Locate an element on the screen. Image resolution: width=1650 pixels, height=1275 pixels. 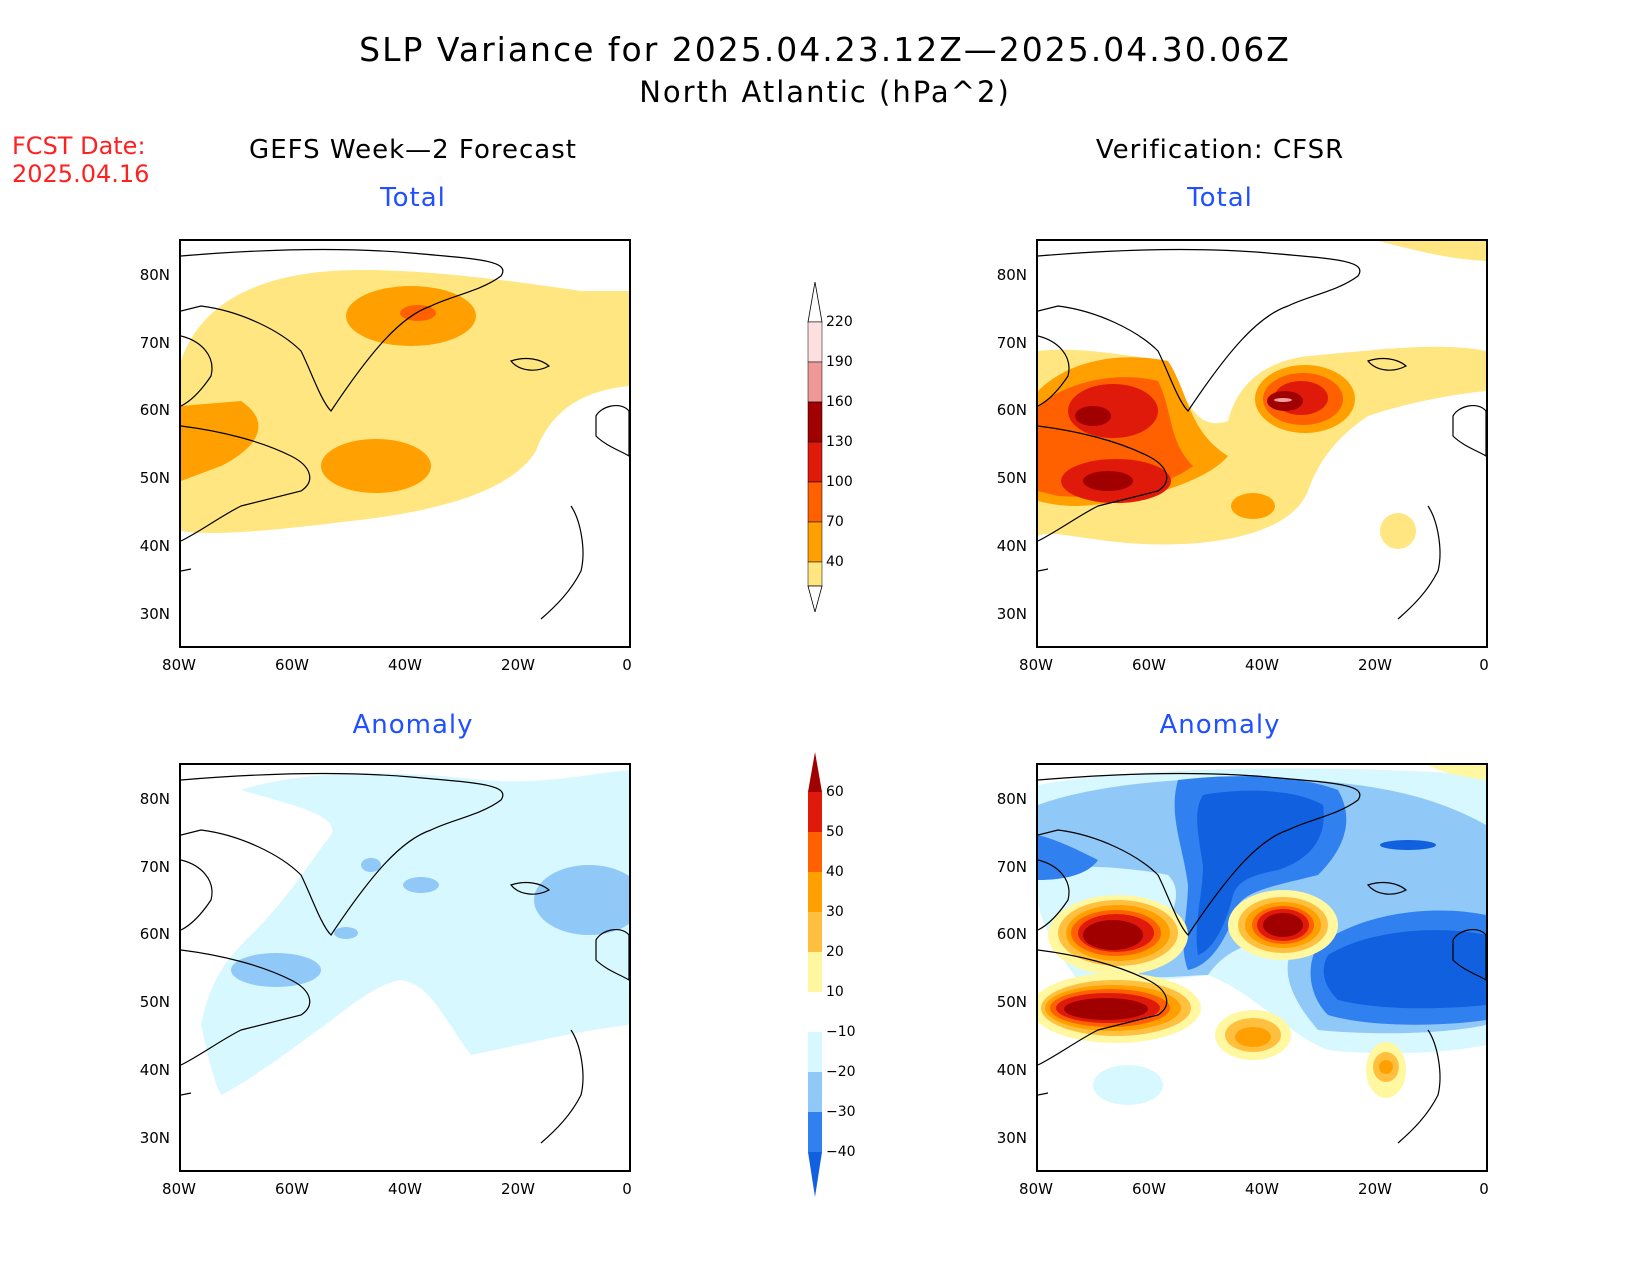
colorbar-total-bottom-triangle is located at coordinates (815, 598).